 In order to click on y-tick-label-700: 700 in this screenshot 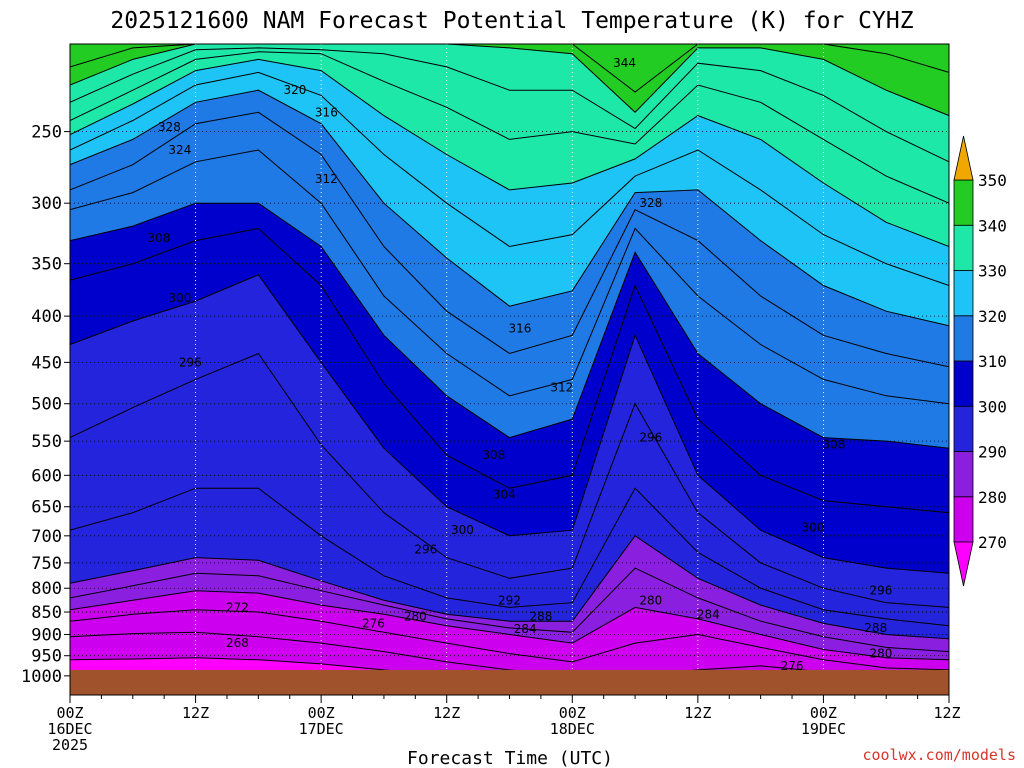, I will do `click(46, 537)`.